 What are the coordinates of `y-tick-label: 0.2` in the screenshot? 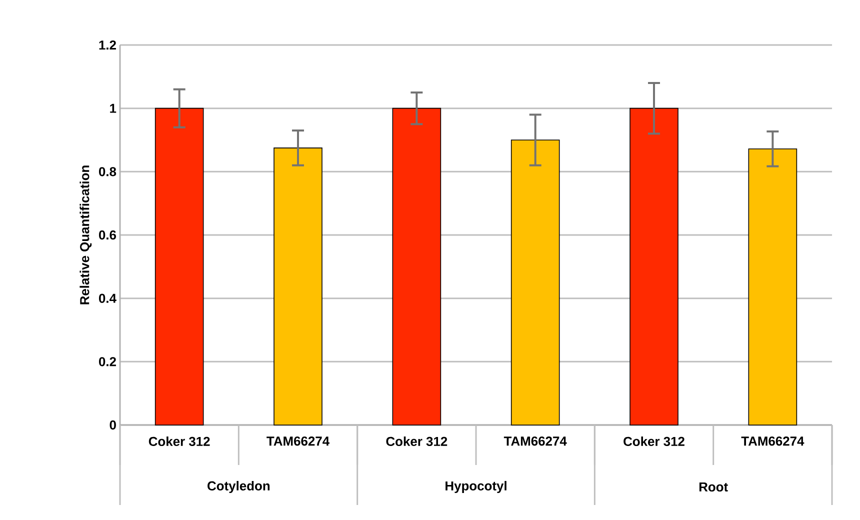 It's located at (107, 361).